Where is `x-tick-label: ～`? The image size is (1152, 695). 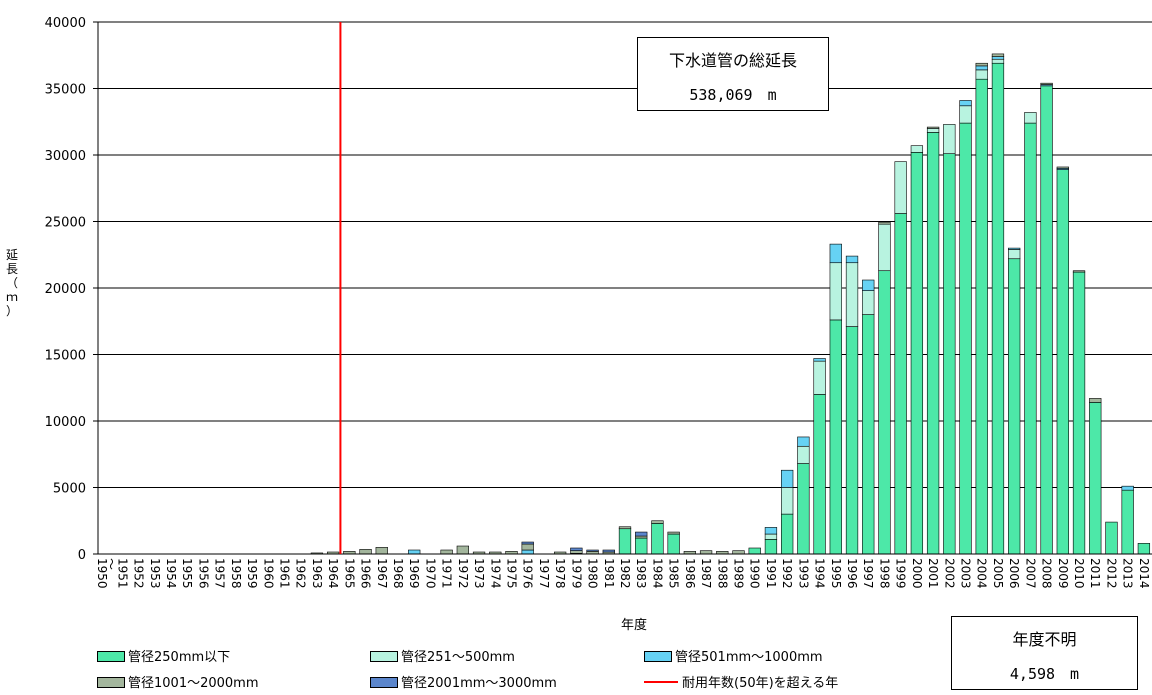
x-tick-label: ～ is located at coordinates (111, 564).